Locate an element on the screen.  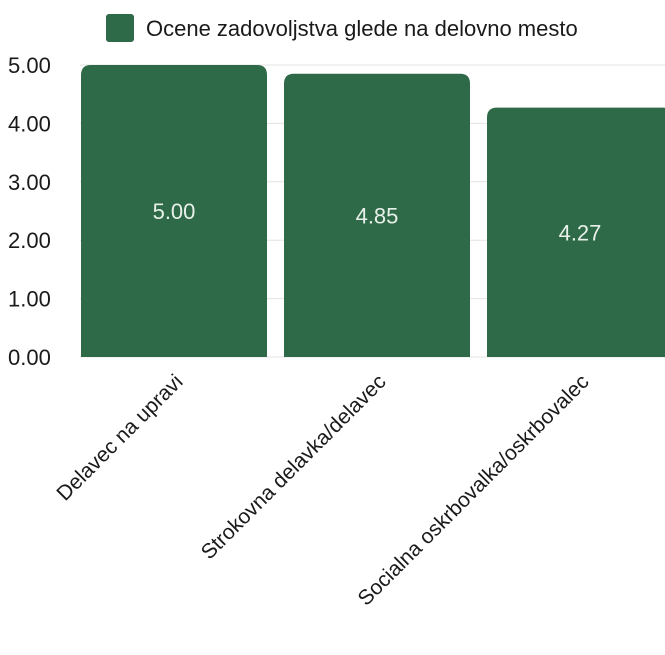
y-tick-label: 0.00 is located at coordinates (29, 357).